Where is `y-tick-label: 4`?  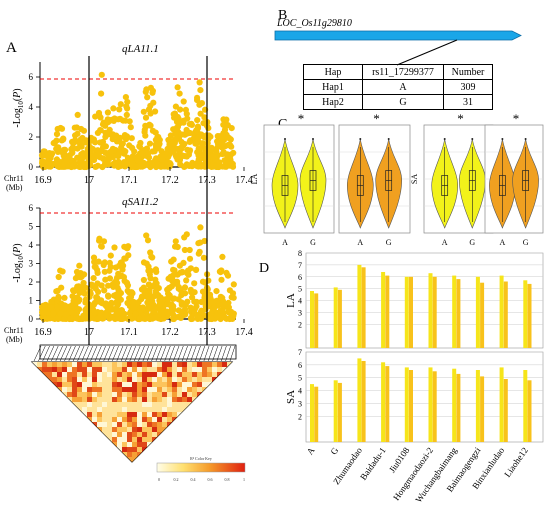 y-tick-label: 4 is located at coordinates (31, 107).